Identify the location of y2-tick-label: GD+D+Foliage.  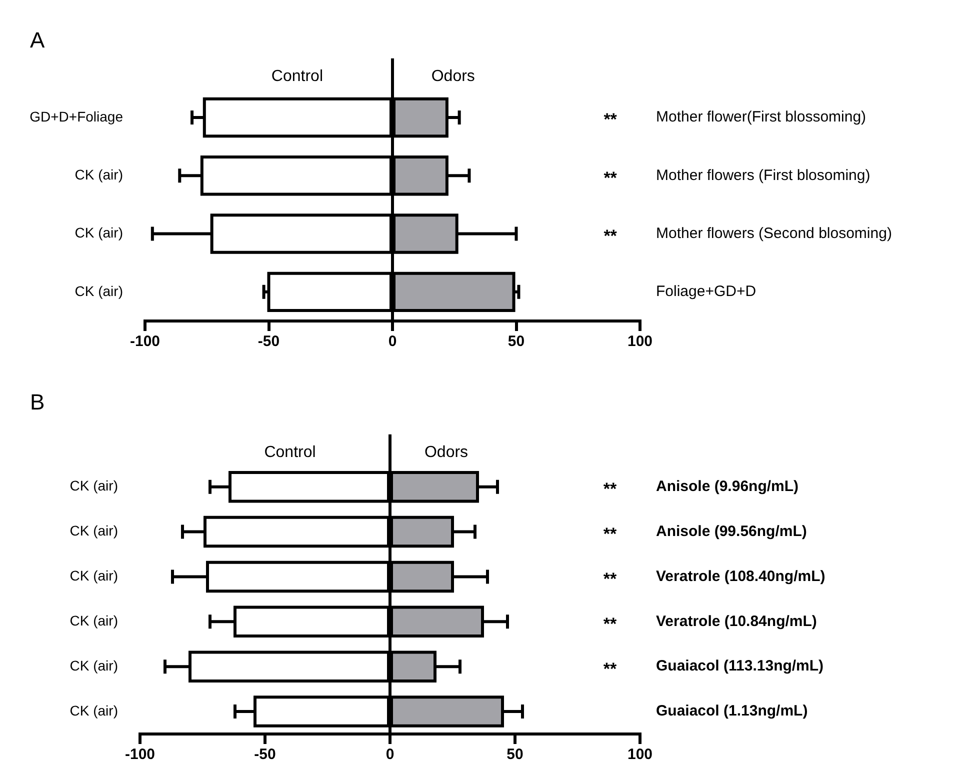
(77, 116).